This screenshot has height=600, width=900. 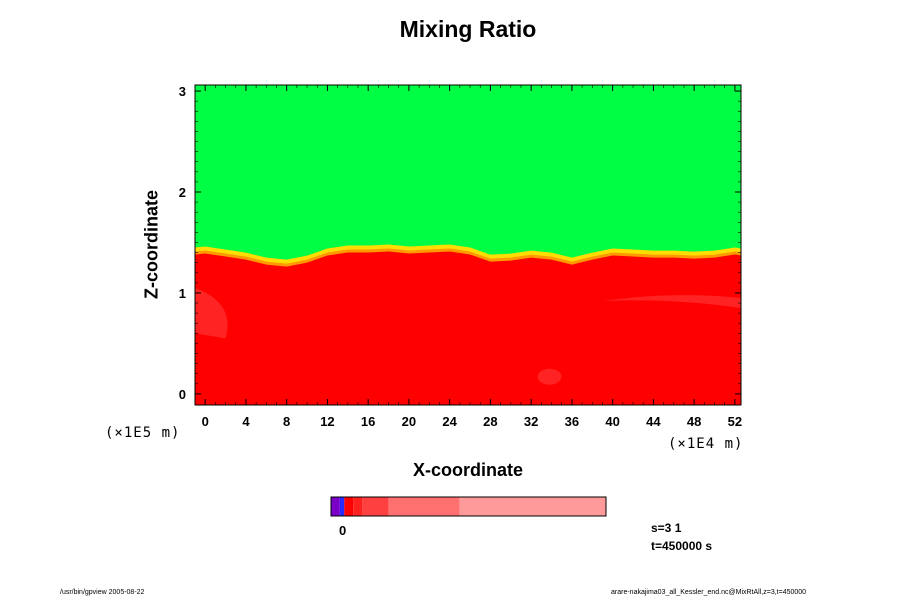 What do you see at coordinates (468, 29) in the screenshot?
I see `chart-title: Mixing Ratio` at bounding box center [468, 29].